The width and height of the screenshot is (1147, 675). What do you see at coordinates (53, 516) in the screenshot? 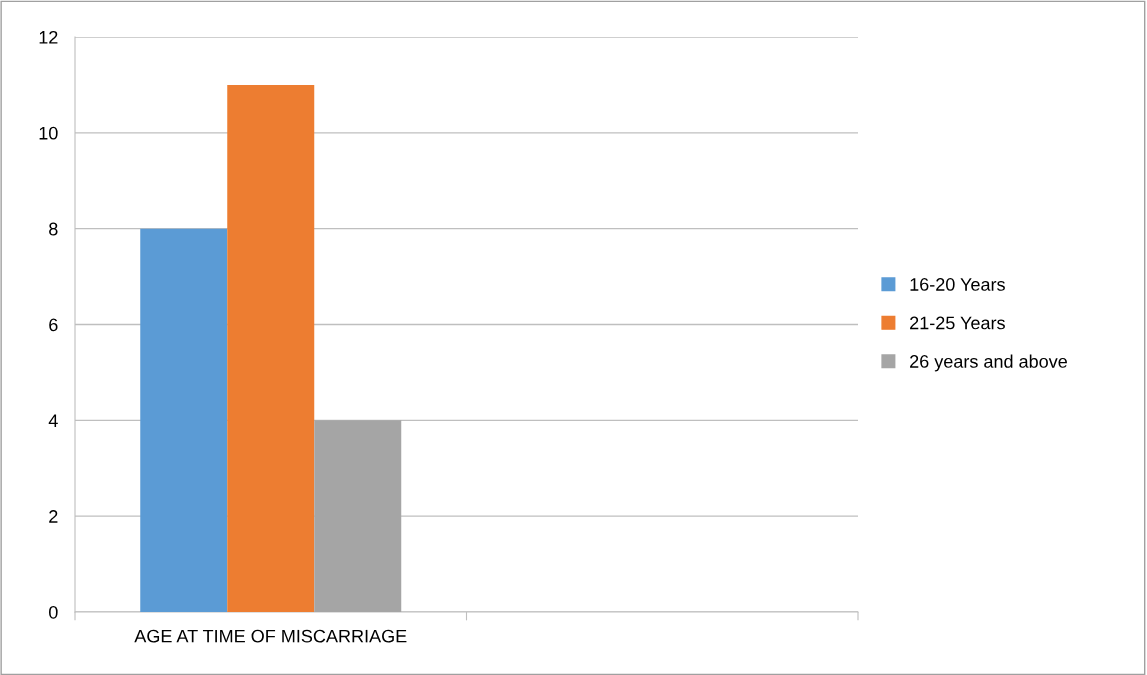
I see `y-tick-label: 2` at bounding box center [53, 516].